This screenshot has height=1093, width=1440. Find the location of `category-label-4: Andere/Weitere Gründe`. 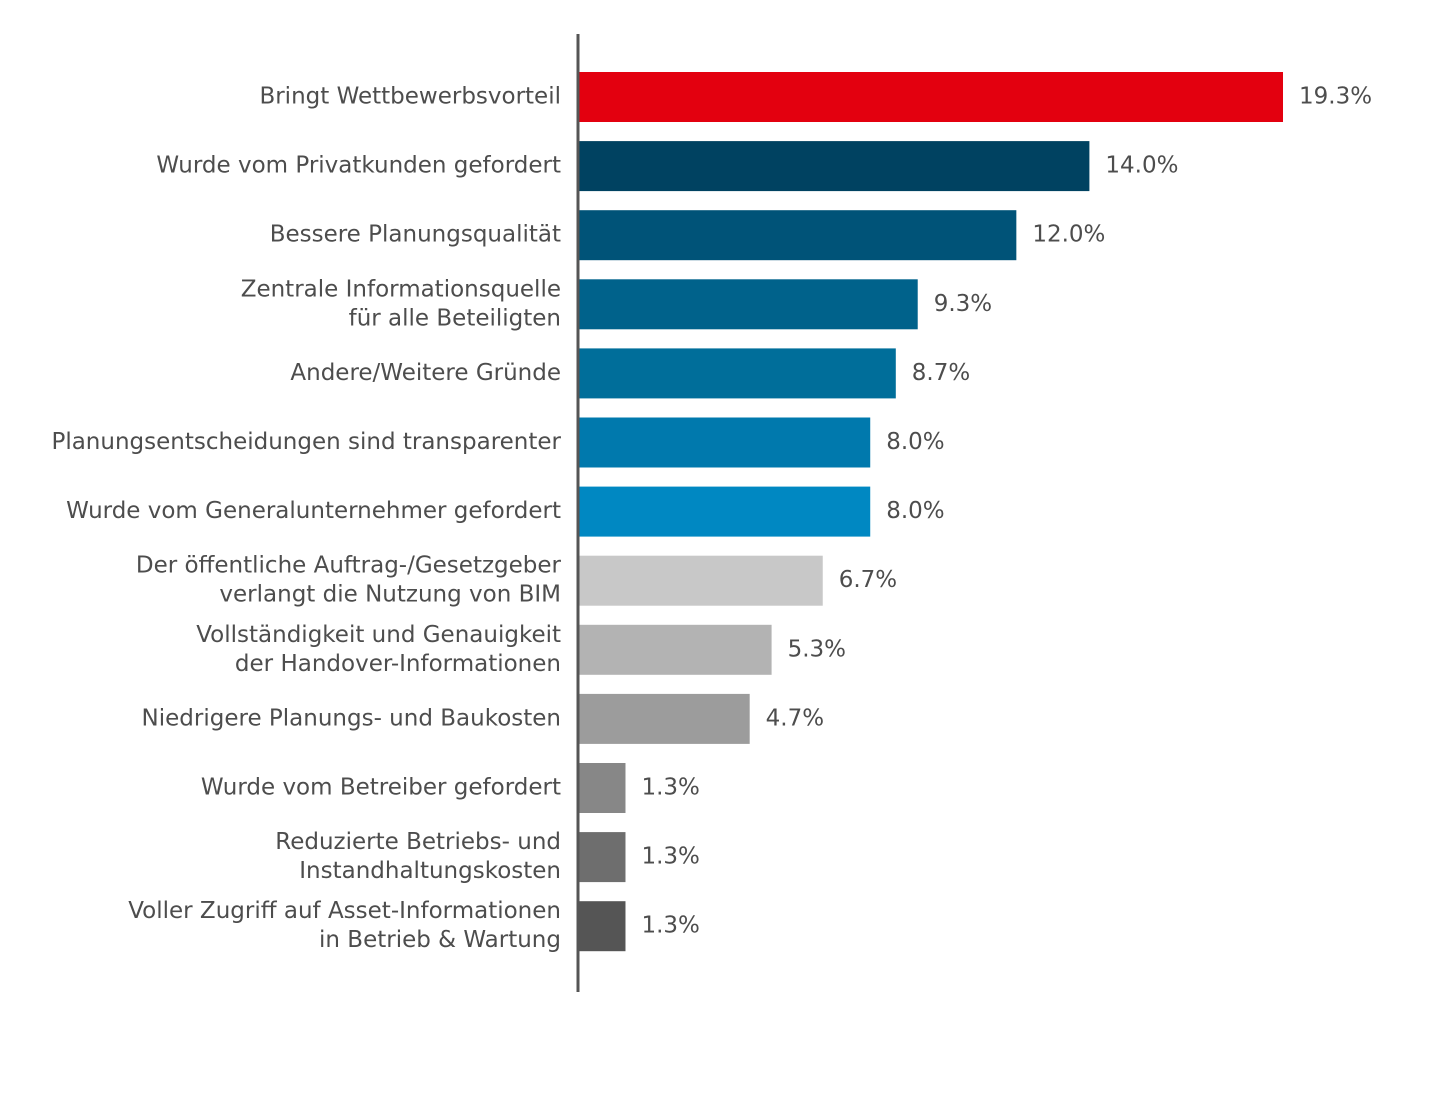

category-label-4: Andere/Weitere Gründe is located at coordinates (425, 373).